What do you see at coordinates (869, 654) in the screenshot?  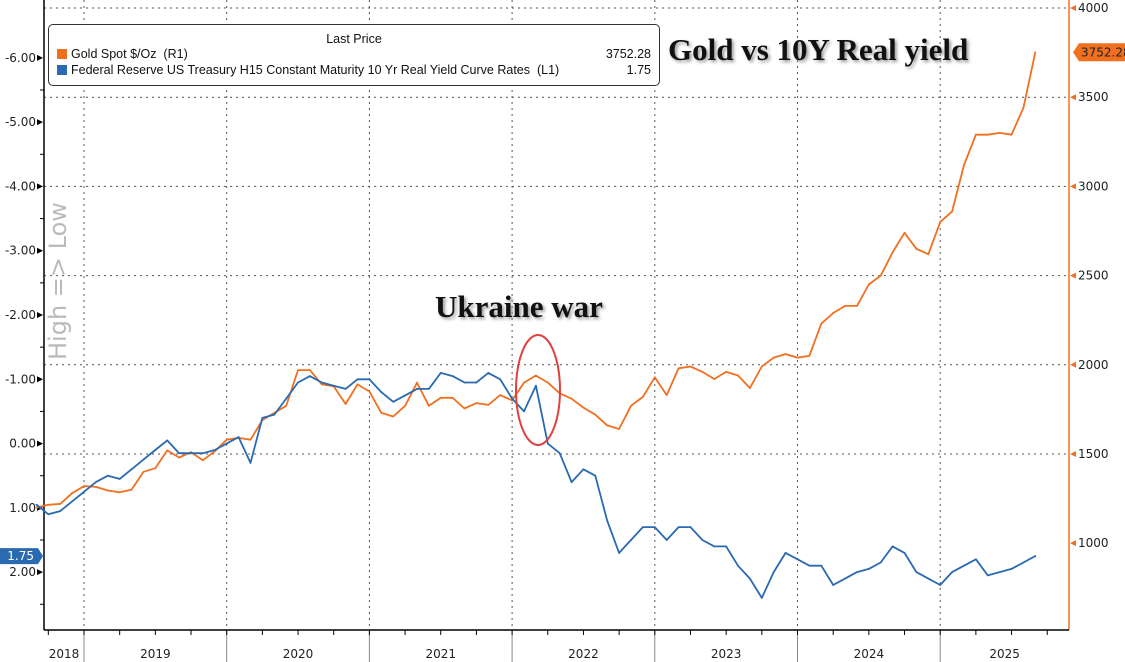 I see `x-tick-label: 2024` at bounding box center [869, 654].